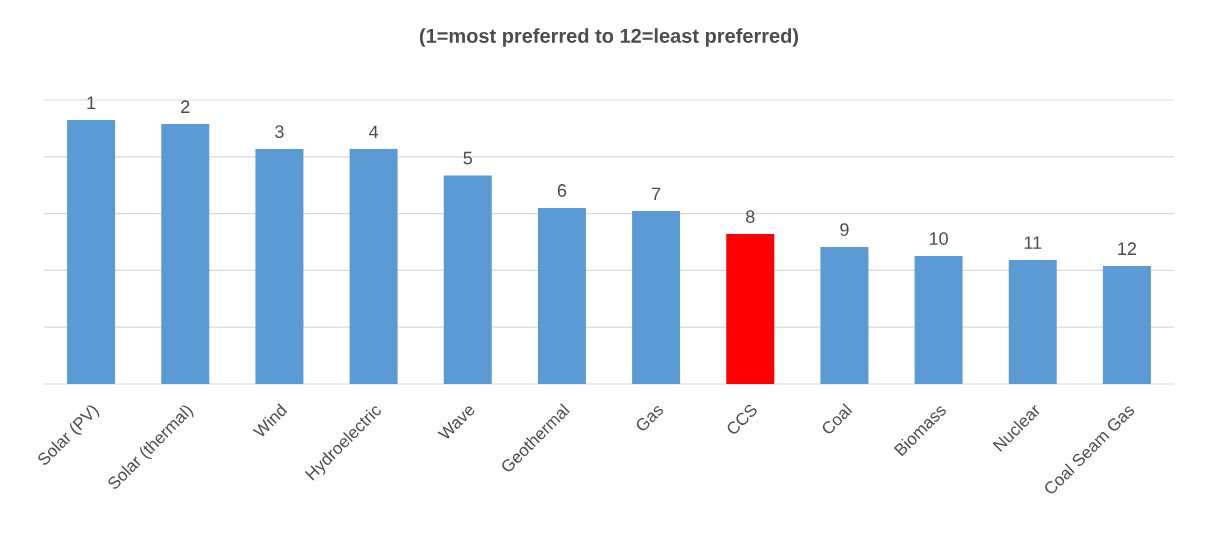  What do you see at coordinates (844, 229) in the screenshot?
I see `annotation: 9` at bounding box center [844, 229].